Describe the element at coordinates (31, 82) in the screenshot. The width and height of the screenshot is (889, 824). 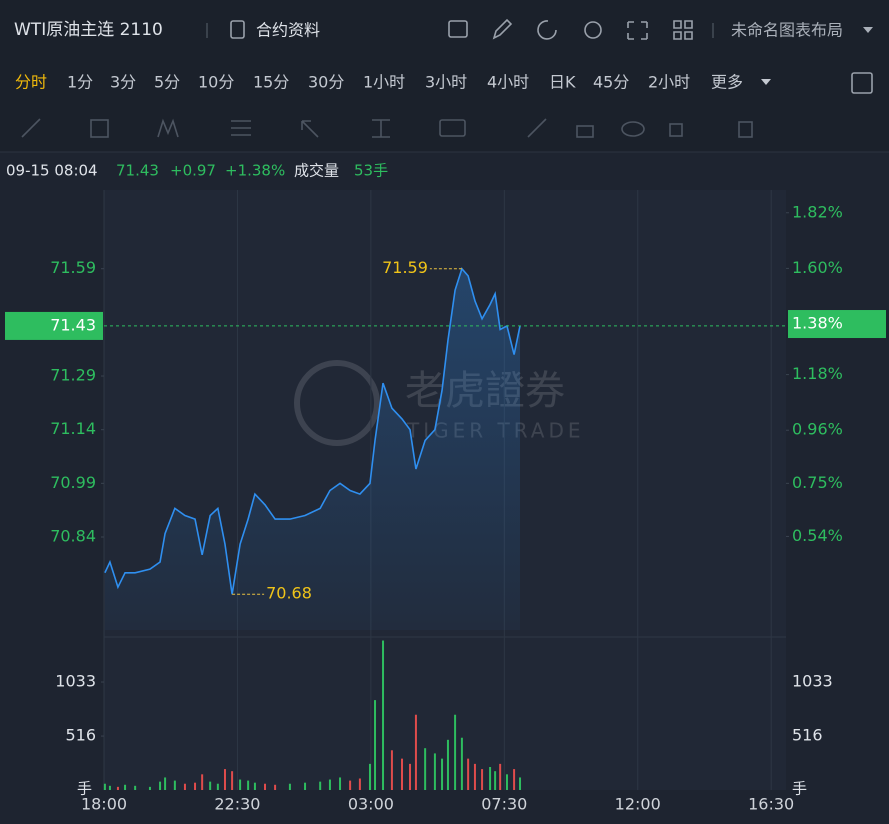
I see `period-button: 分时` at that location.